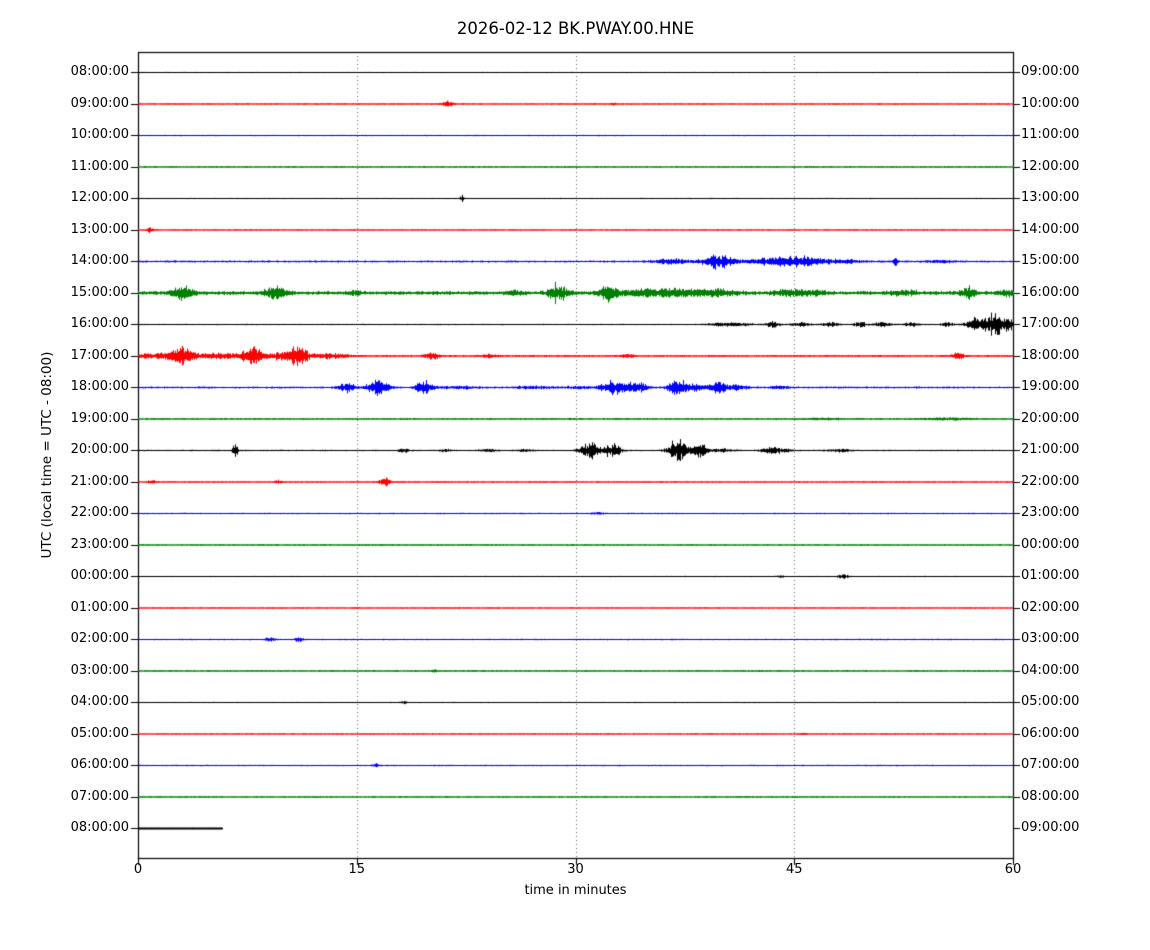  What do you see at coordinates (1050, 764) in the screenshot?
I see `local-time-tick-label: 07:00:00` at bounding box center [1050, 764].